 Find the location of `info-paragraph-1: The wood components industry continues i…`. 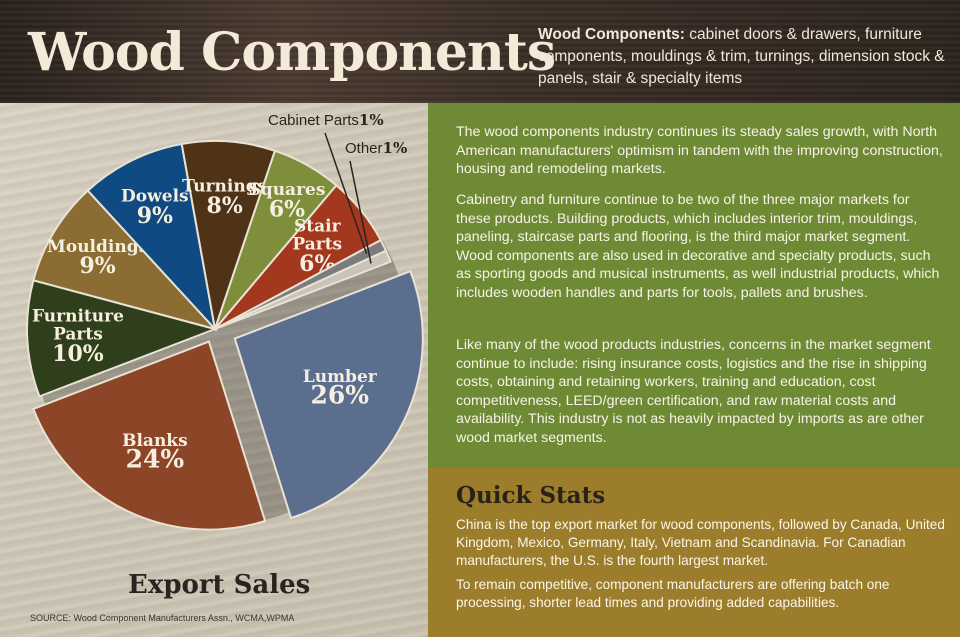

info-paragraph-1: The wood components industry continues i… is located at coordinates (699, 150).